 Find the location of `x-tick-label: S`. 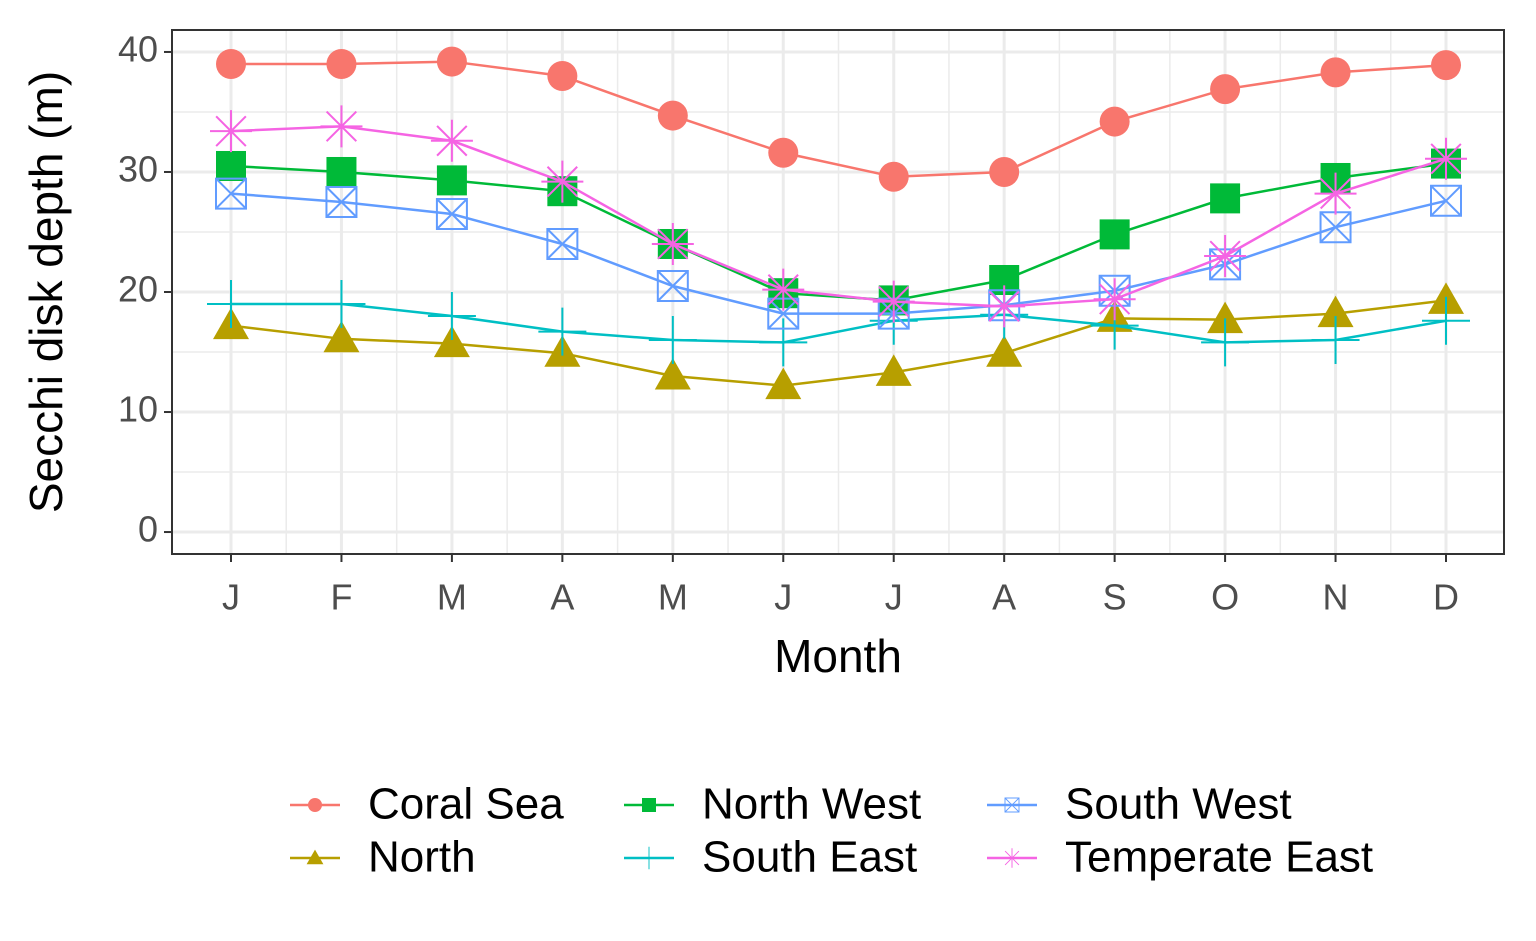

x-tick-label: S is located at coordinates (1115, 597).